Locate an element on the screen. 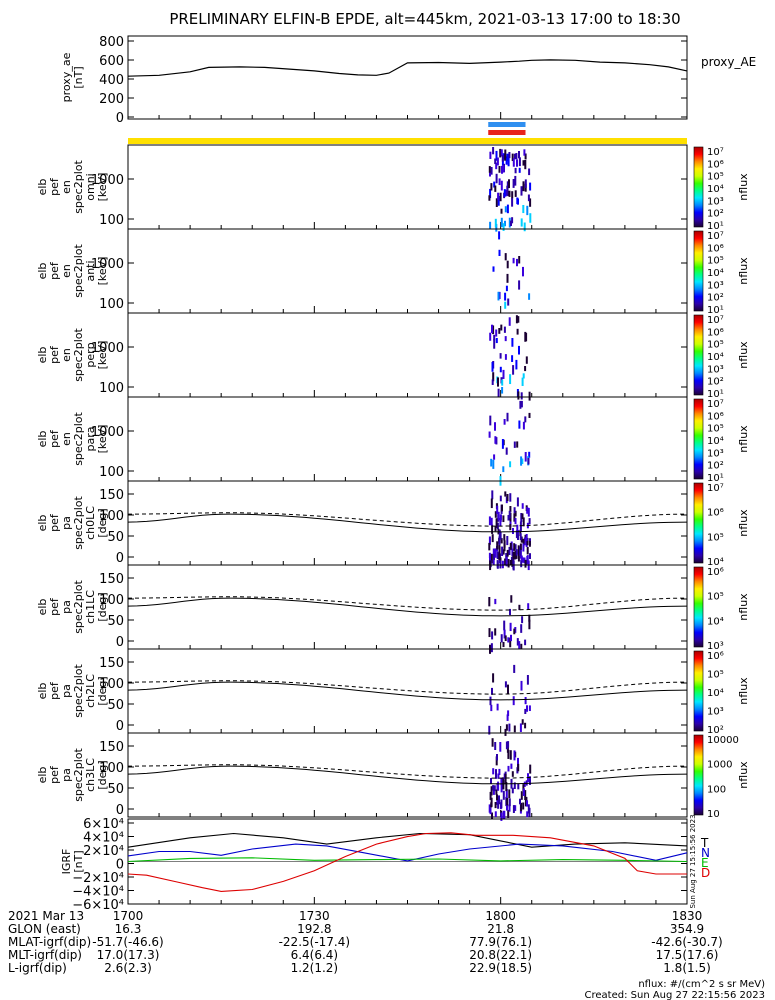 Image resolution: width=775 pixels, height=1000 pixels. igrf-line-E is located at coordinates (407, 860).